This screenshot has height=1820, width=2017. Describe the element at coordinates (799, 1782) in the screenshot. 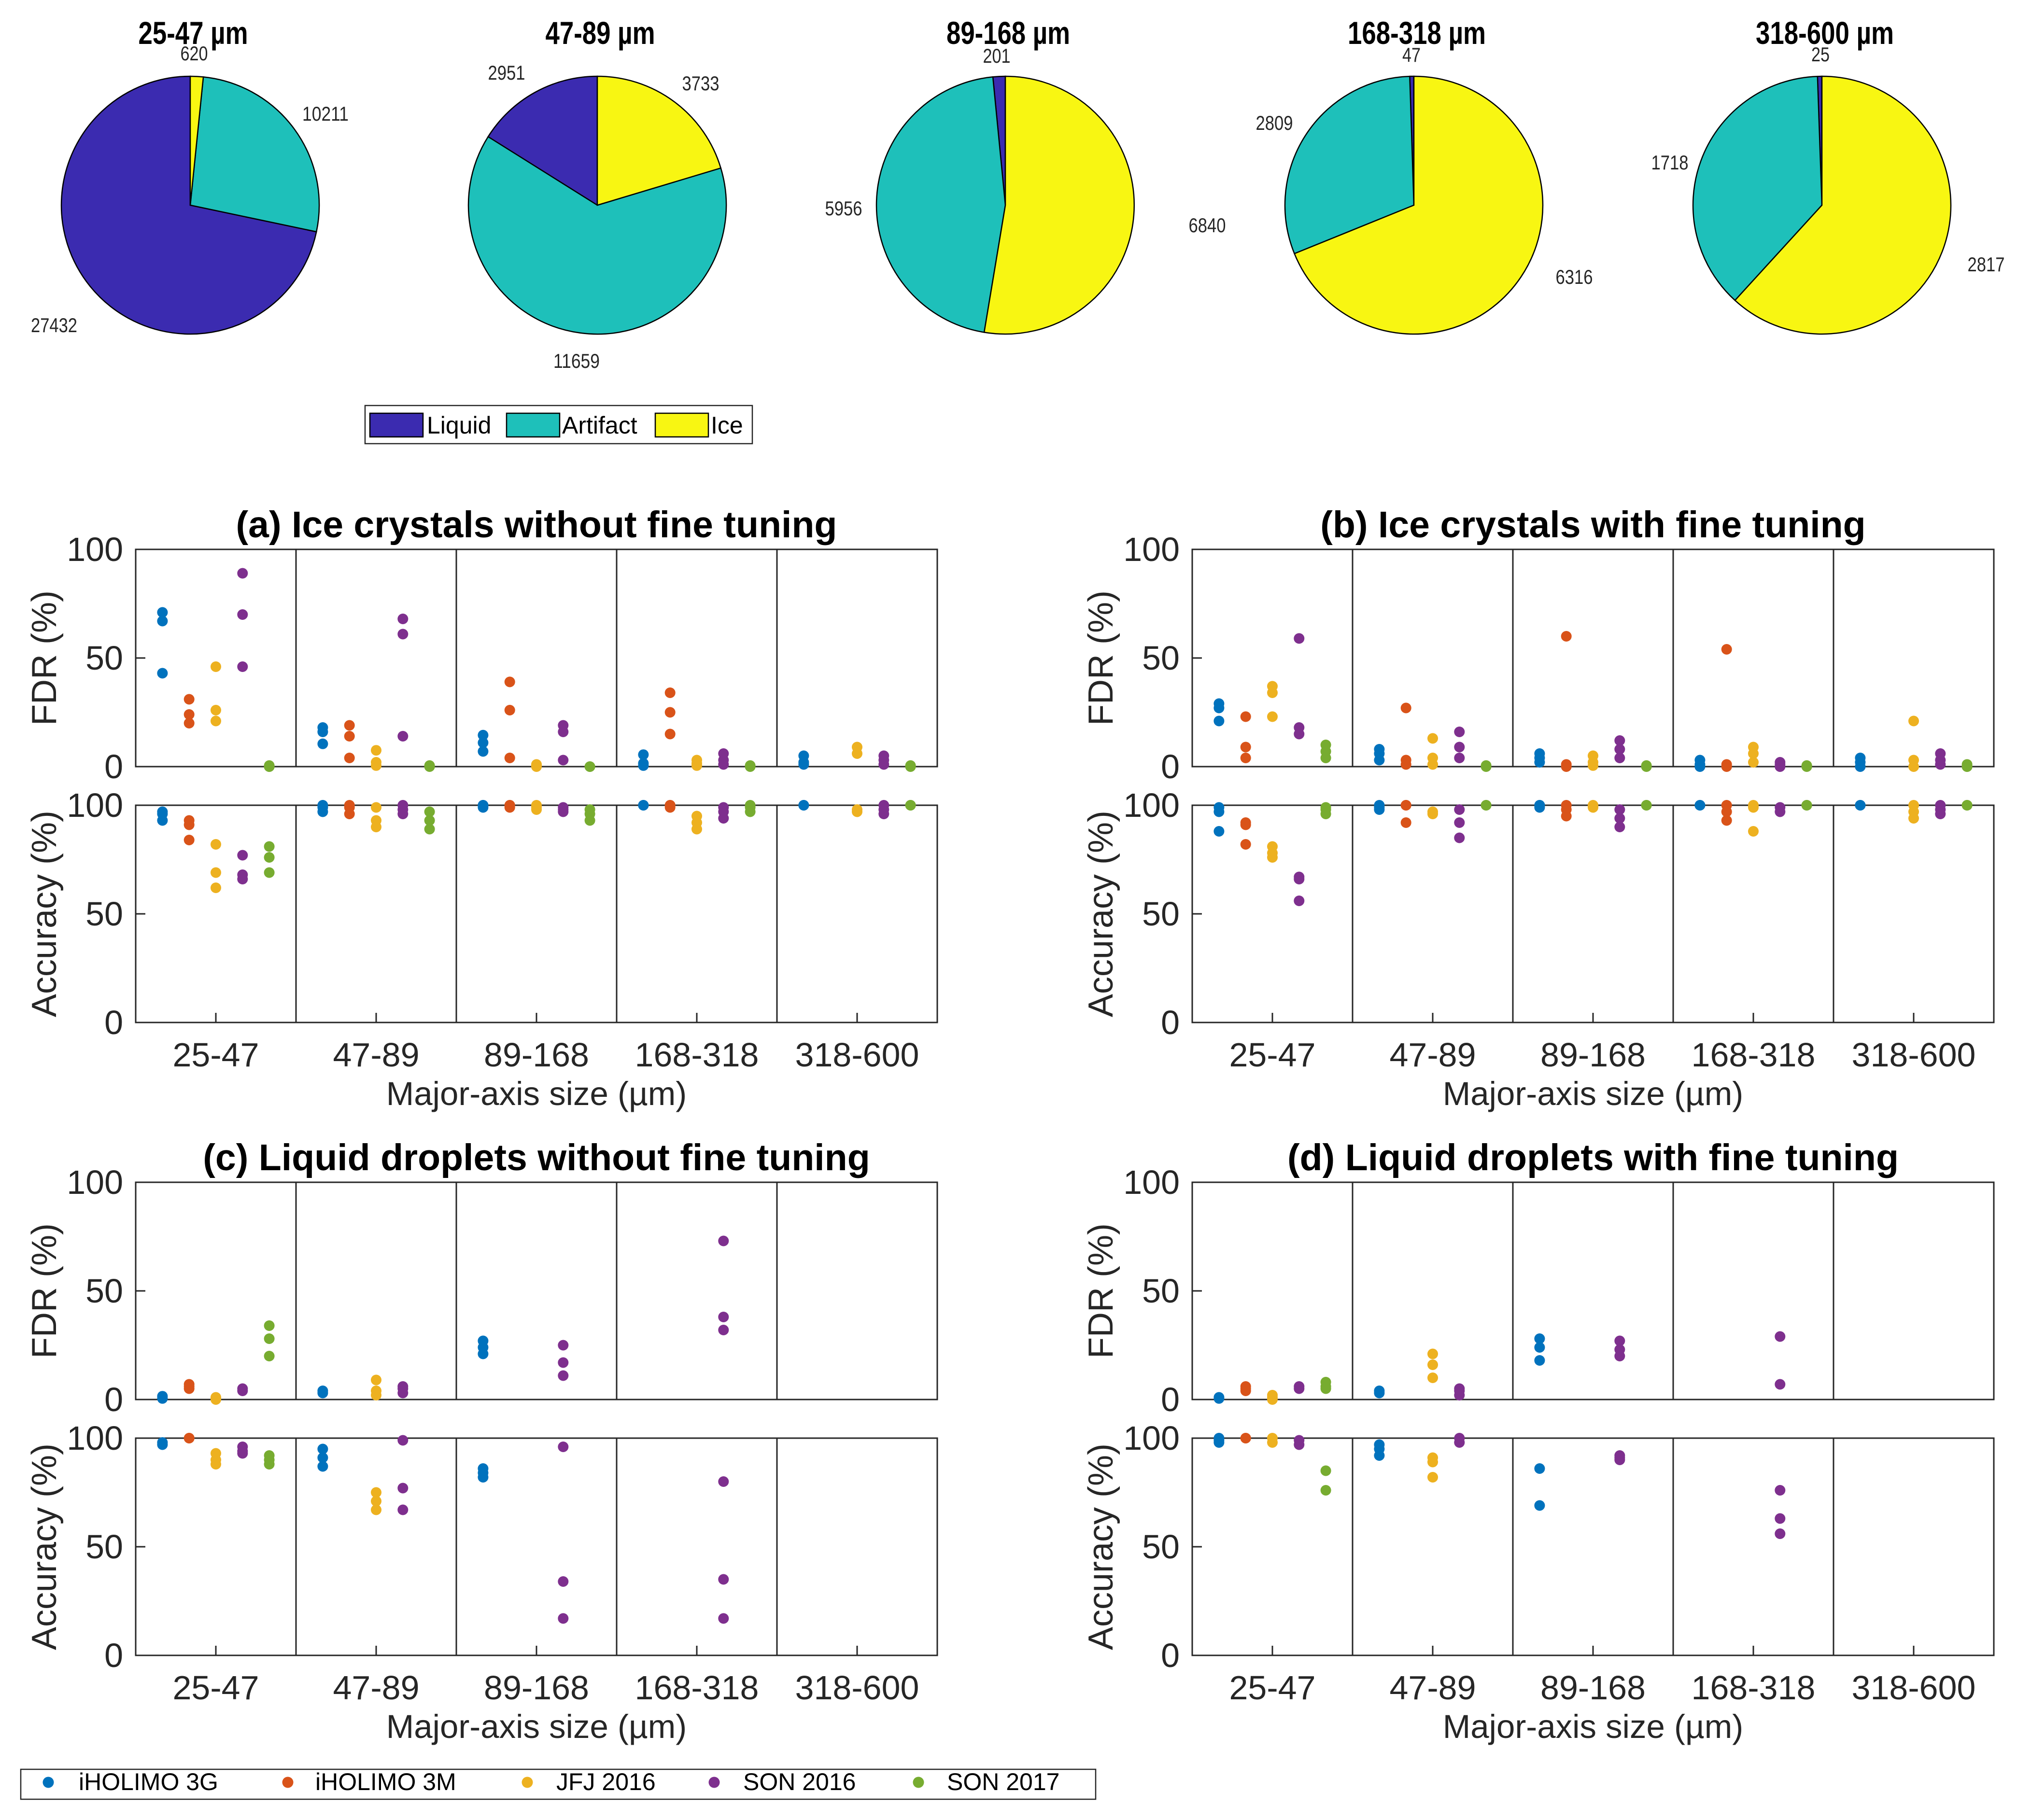

I see `svg-text: SON 2016` at that location.